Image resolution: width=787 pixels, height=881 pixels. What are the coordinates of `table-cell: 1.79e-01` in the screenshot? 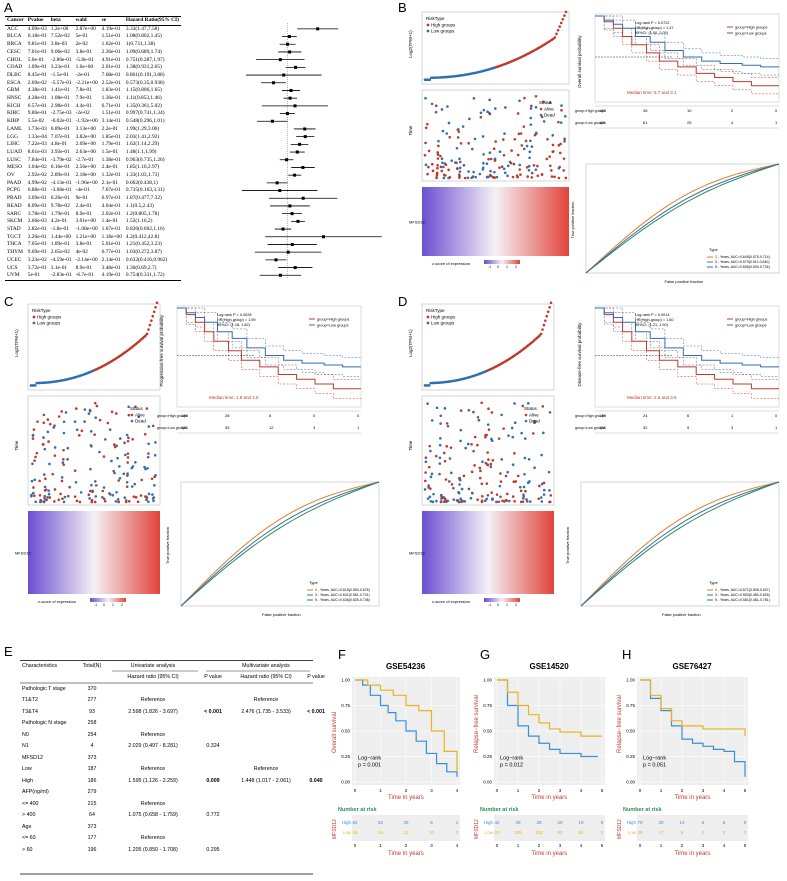 It's located at (60, 213).